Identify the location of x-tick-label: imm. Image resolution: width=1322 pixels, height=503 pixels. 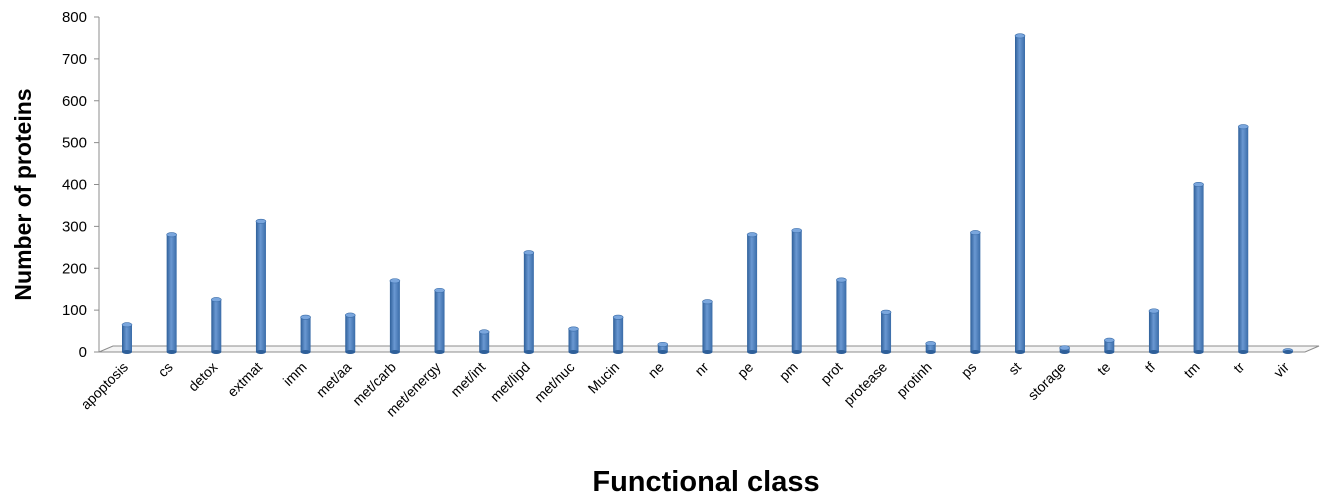
(295, 374).